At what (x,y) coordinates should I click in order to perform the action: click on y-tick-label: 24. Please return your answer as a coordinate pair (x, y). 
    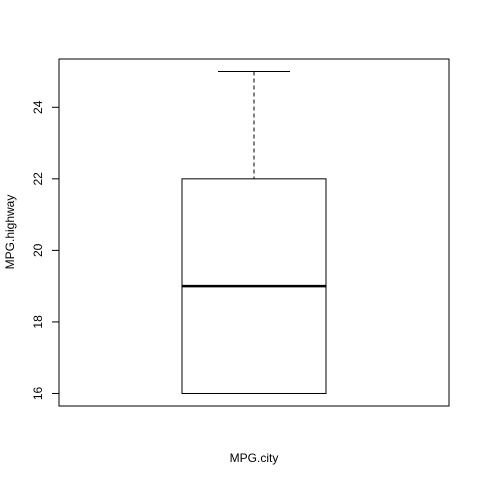
    Looking at the image, I should click on (38, 107).